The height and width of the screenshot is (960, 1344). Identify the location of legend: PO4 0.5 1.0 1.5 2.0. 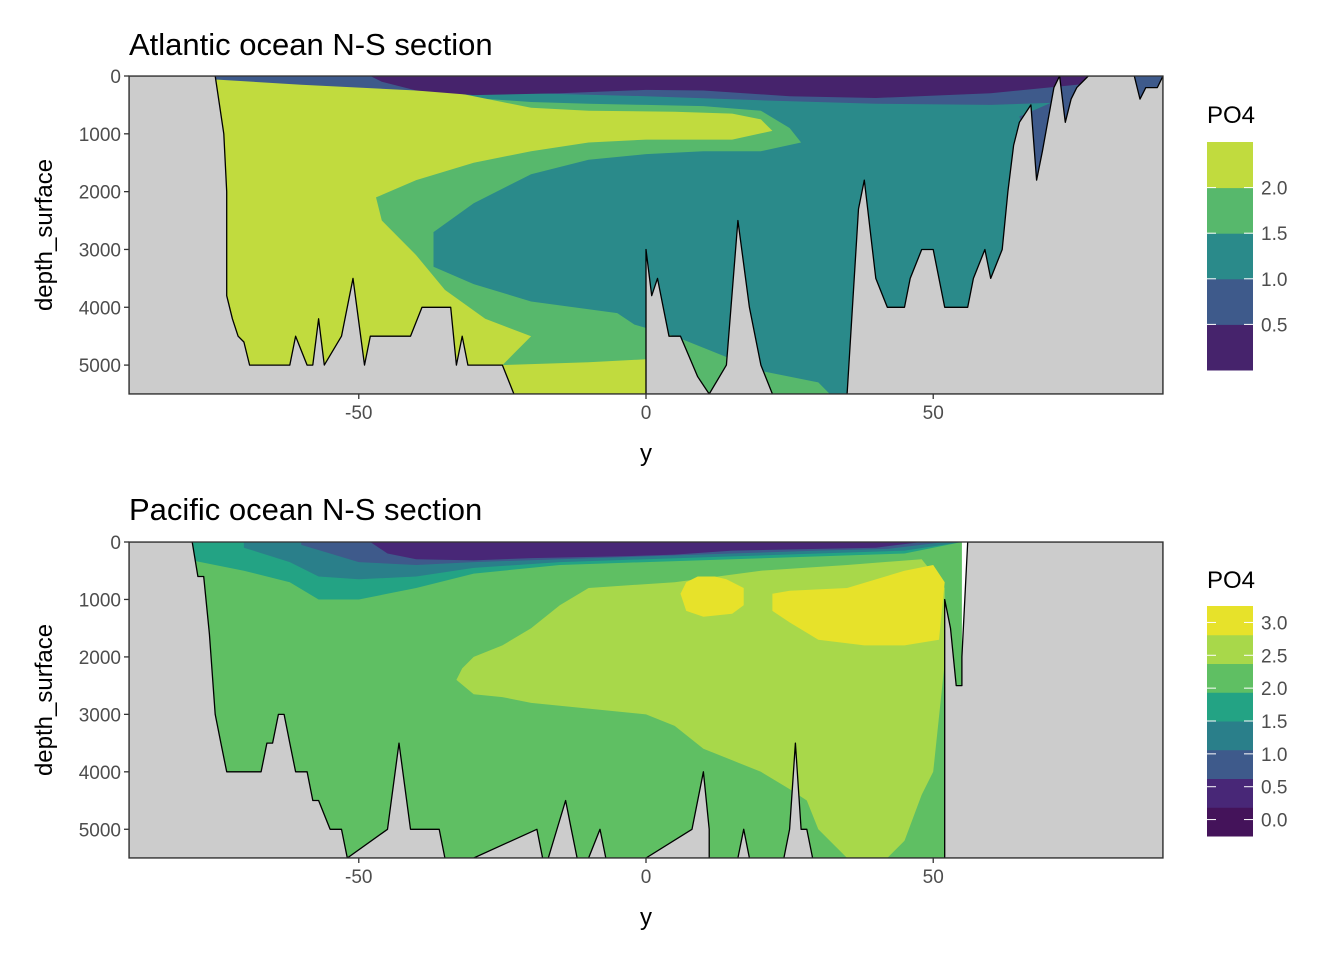
(1247, 236).